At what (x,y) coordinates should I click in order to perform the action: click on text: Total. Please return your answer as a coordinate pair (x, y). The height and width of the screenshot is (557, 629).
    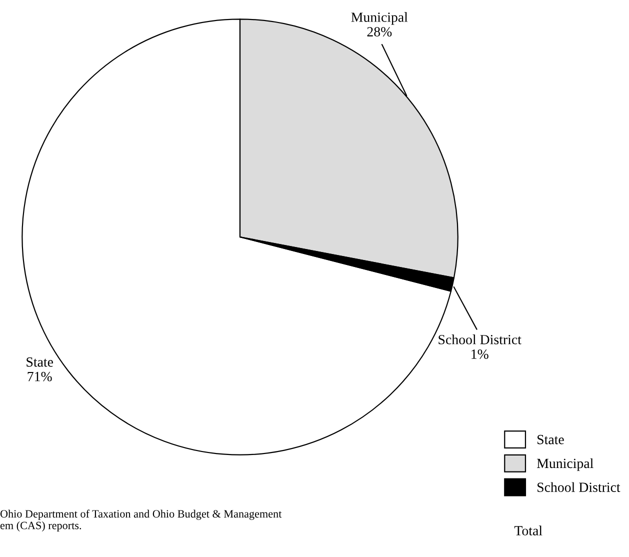
    Looking at the image, I should click on (528, 531).